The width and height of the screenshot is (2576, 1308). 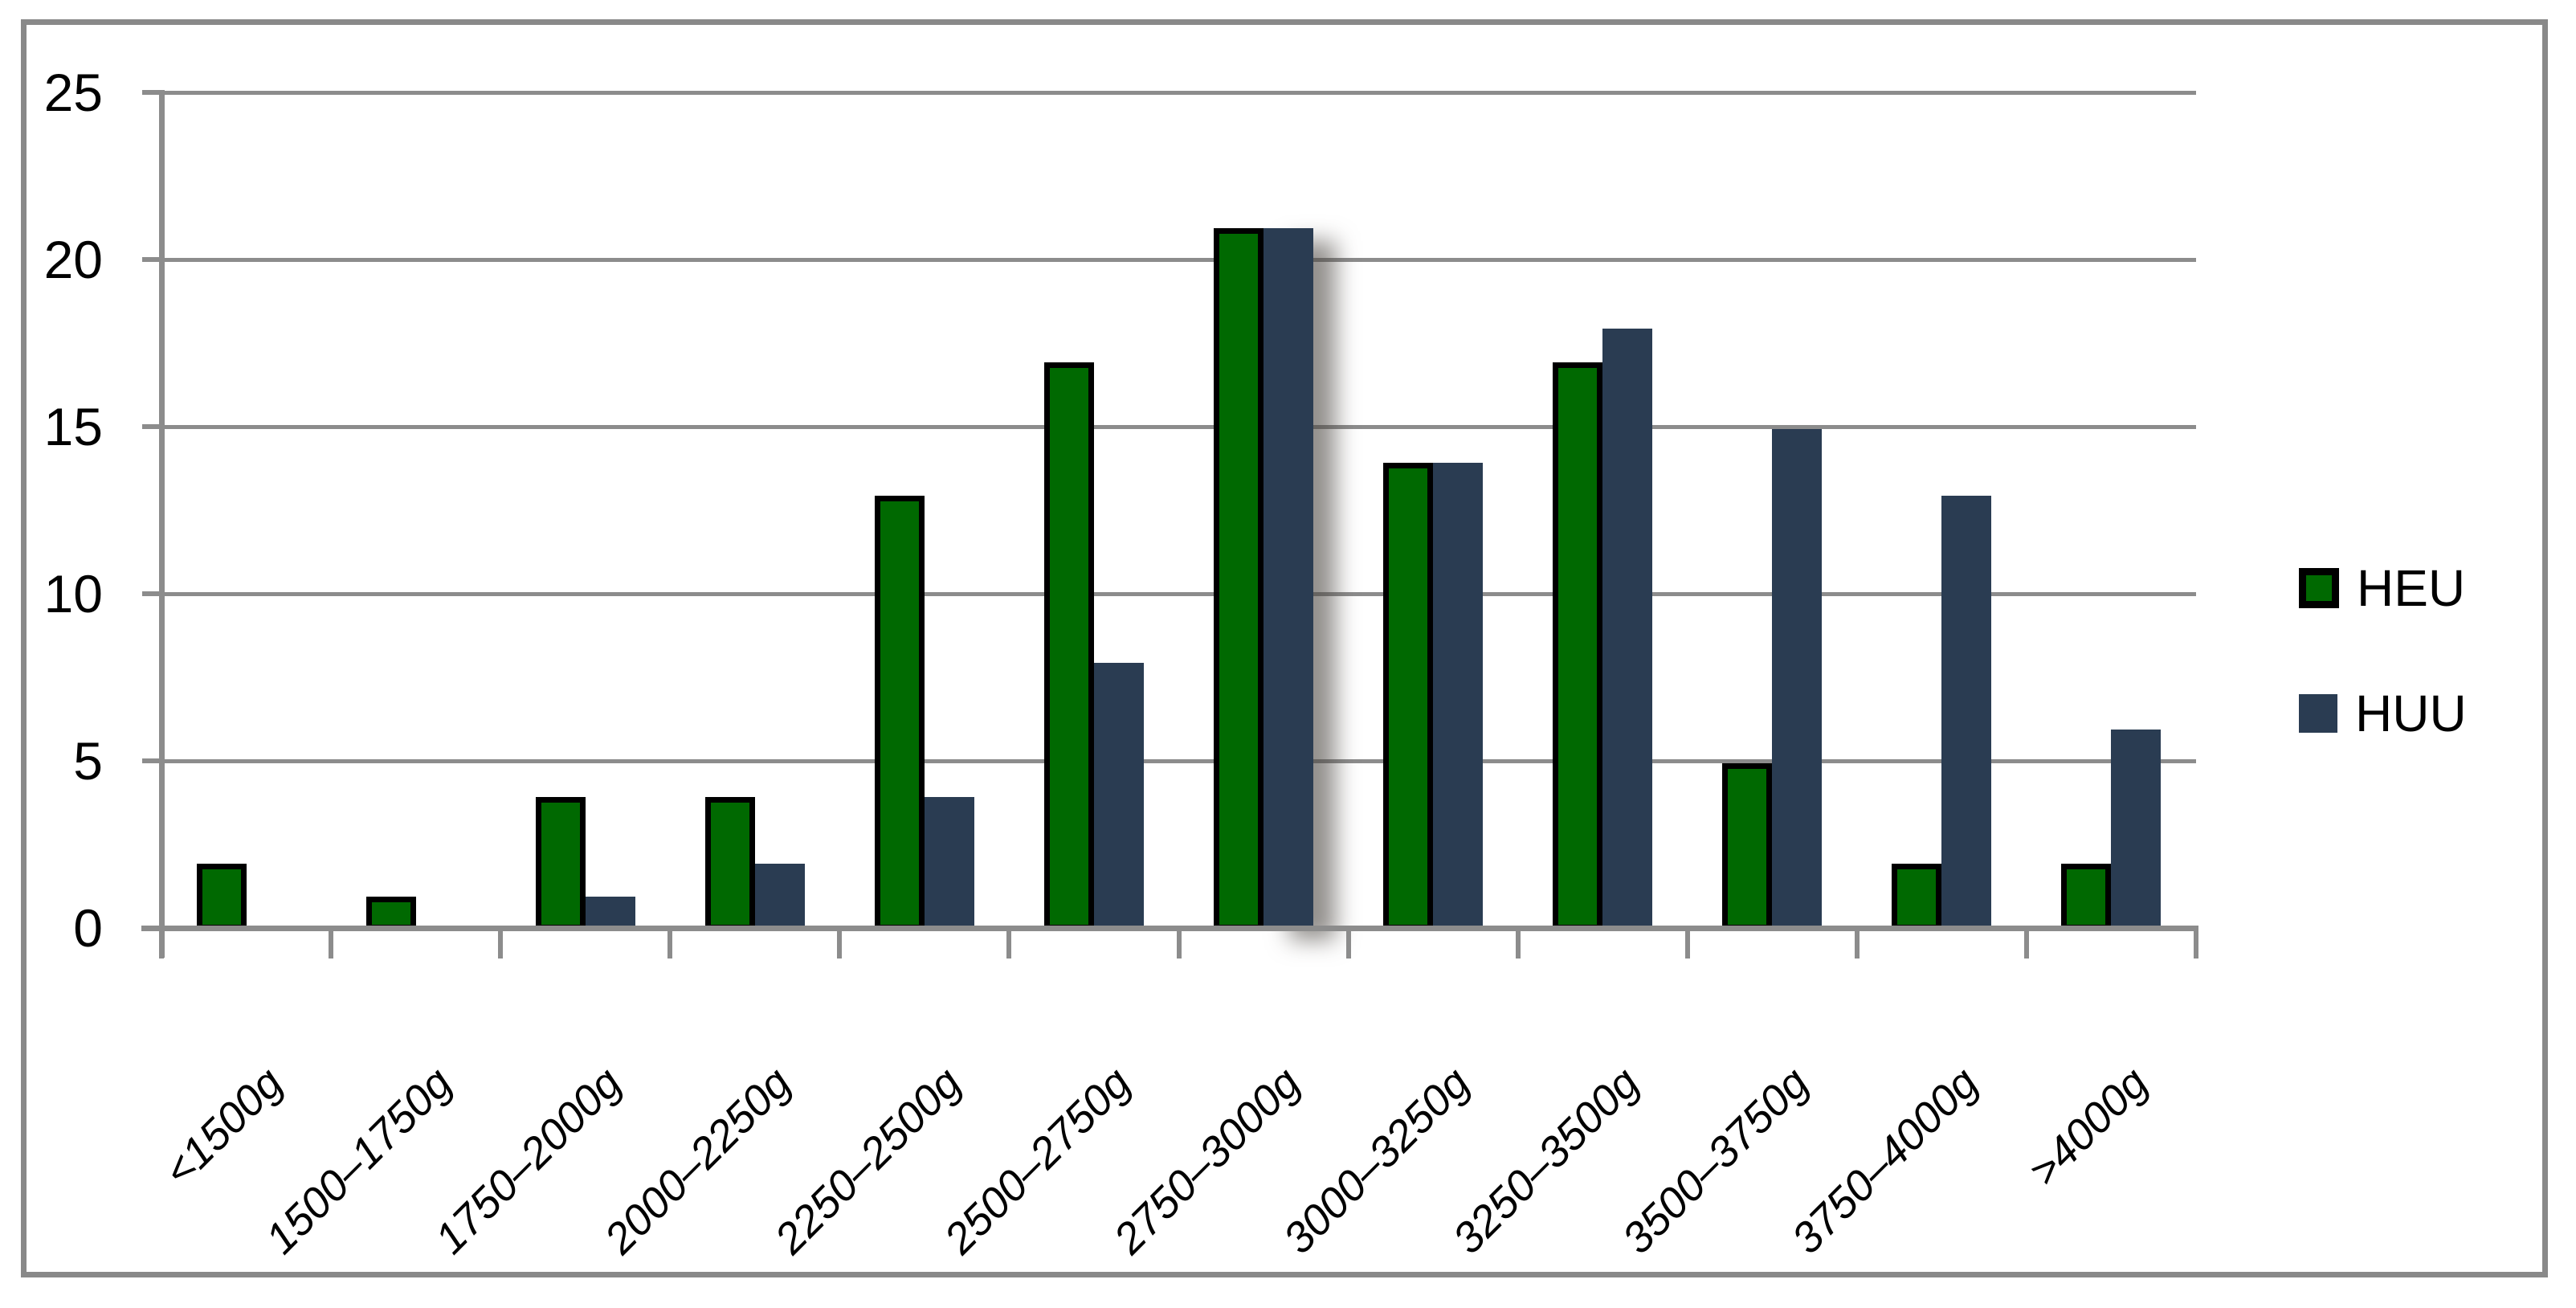 What do you see at coordinates (1169, 928) in the screenshot?
I see `x-axis-line` at bounding box center [1169, 928].